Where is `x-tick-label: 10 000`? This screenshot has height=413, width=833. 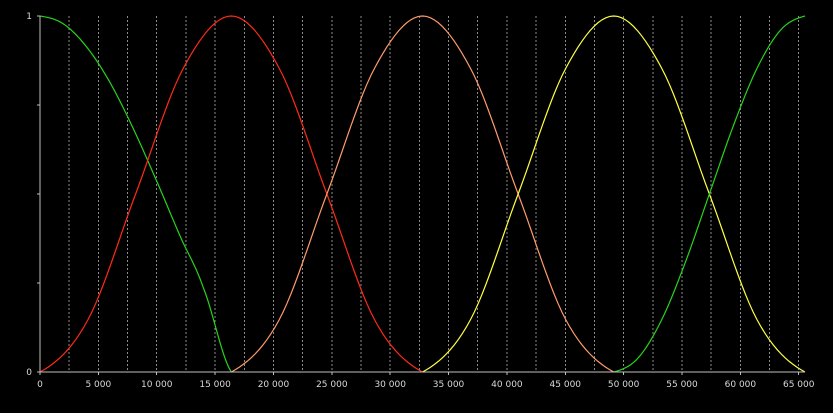
x-tick-label: 10 000 is located at coordinates (157, 385).